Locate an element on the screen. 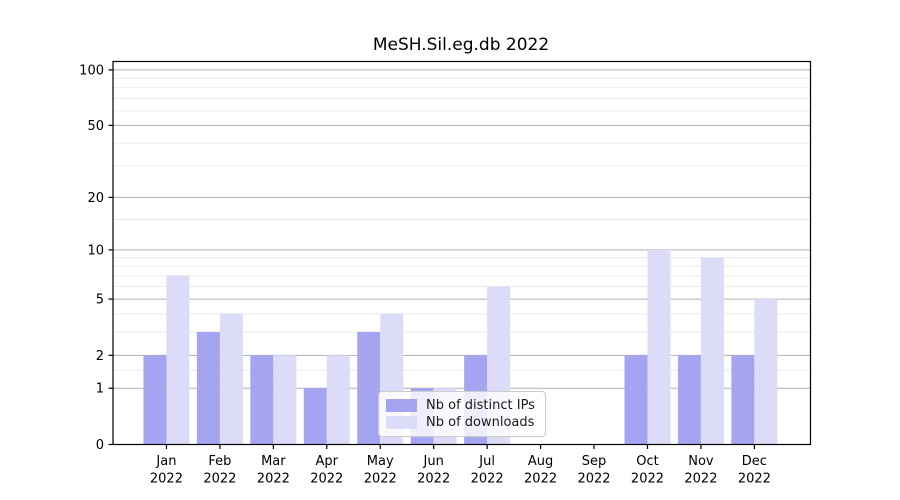 This screenshot has width=900, height=500. x-tick-label: Apr 2022 is located at coordinates (326, 470).